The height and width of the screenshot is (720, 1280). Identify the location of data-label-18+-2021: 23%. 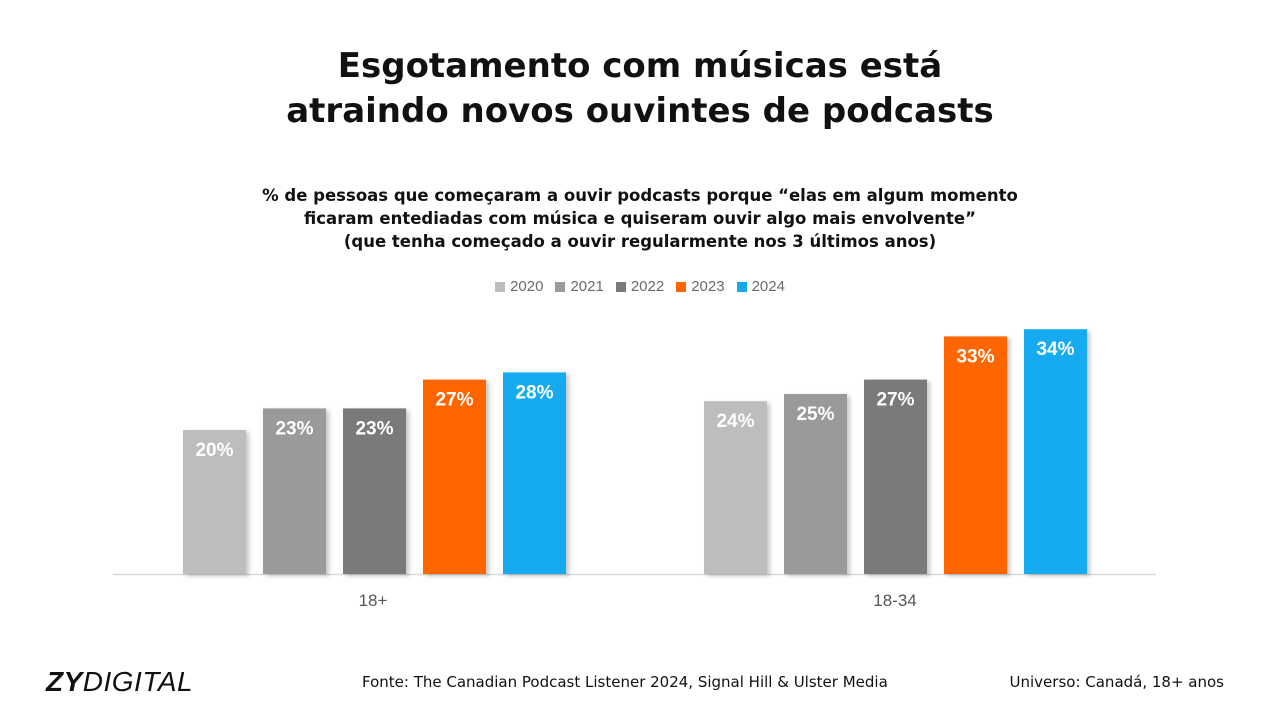
(294, 428).